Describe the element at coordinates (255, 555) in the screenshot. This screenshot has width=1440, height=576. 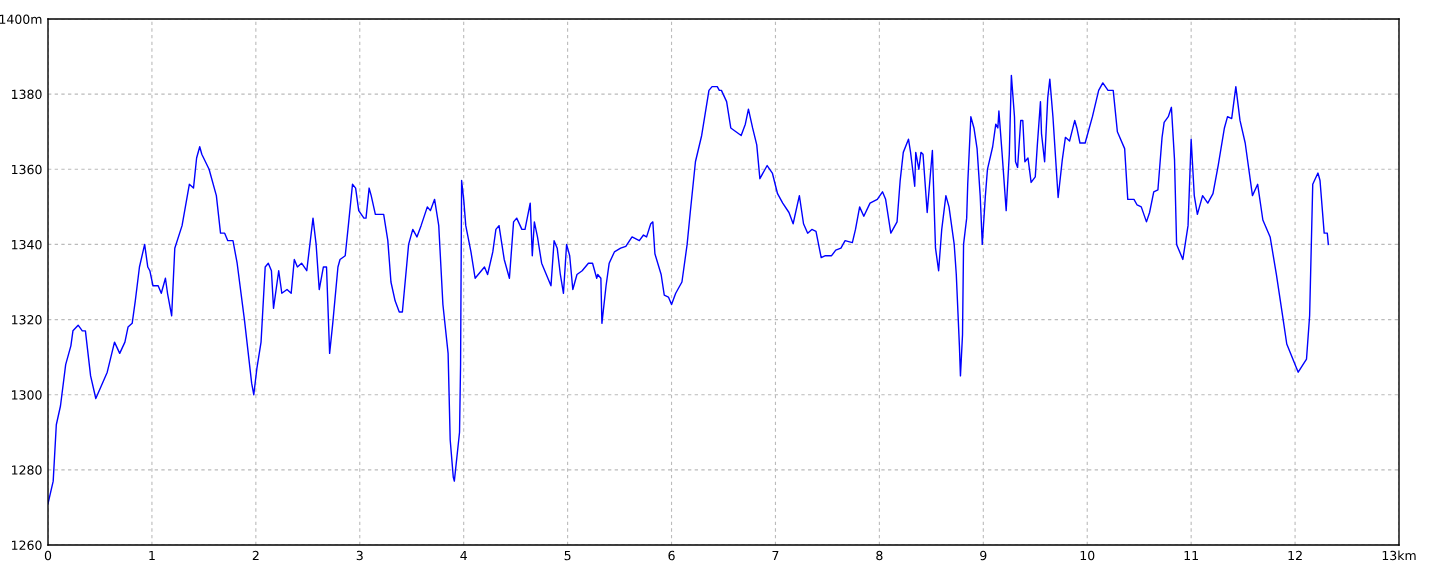
I see `x-tick-label: 2` at that location.